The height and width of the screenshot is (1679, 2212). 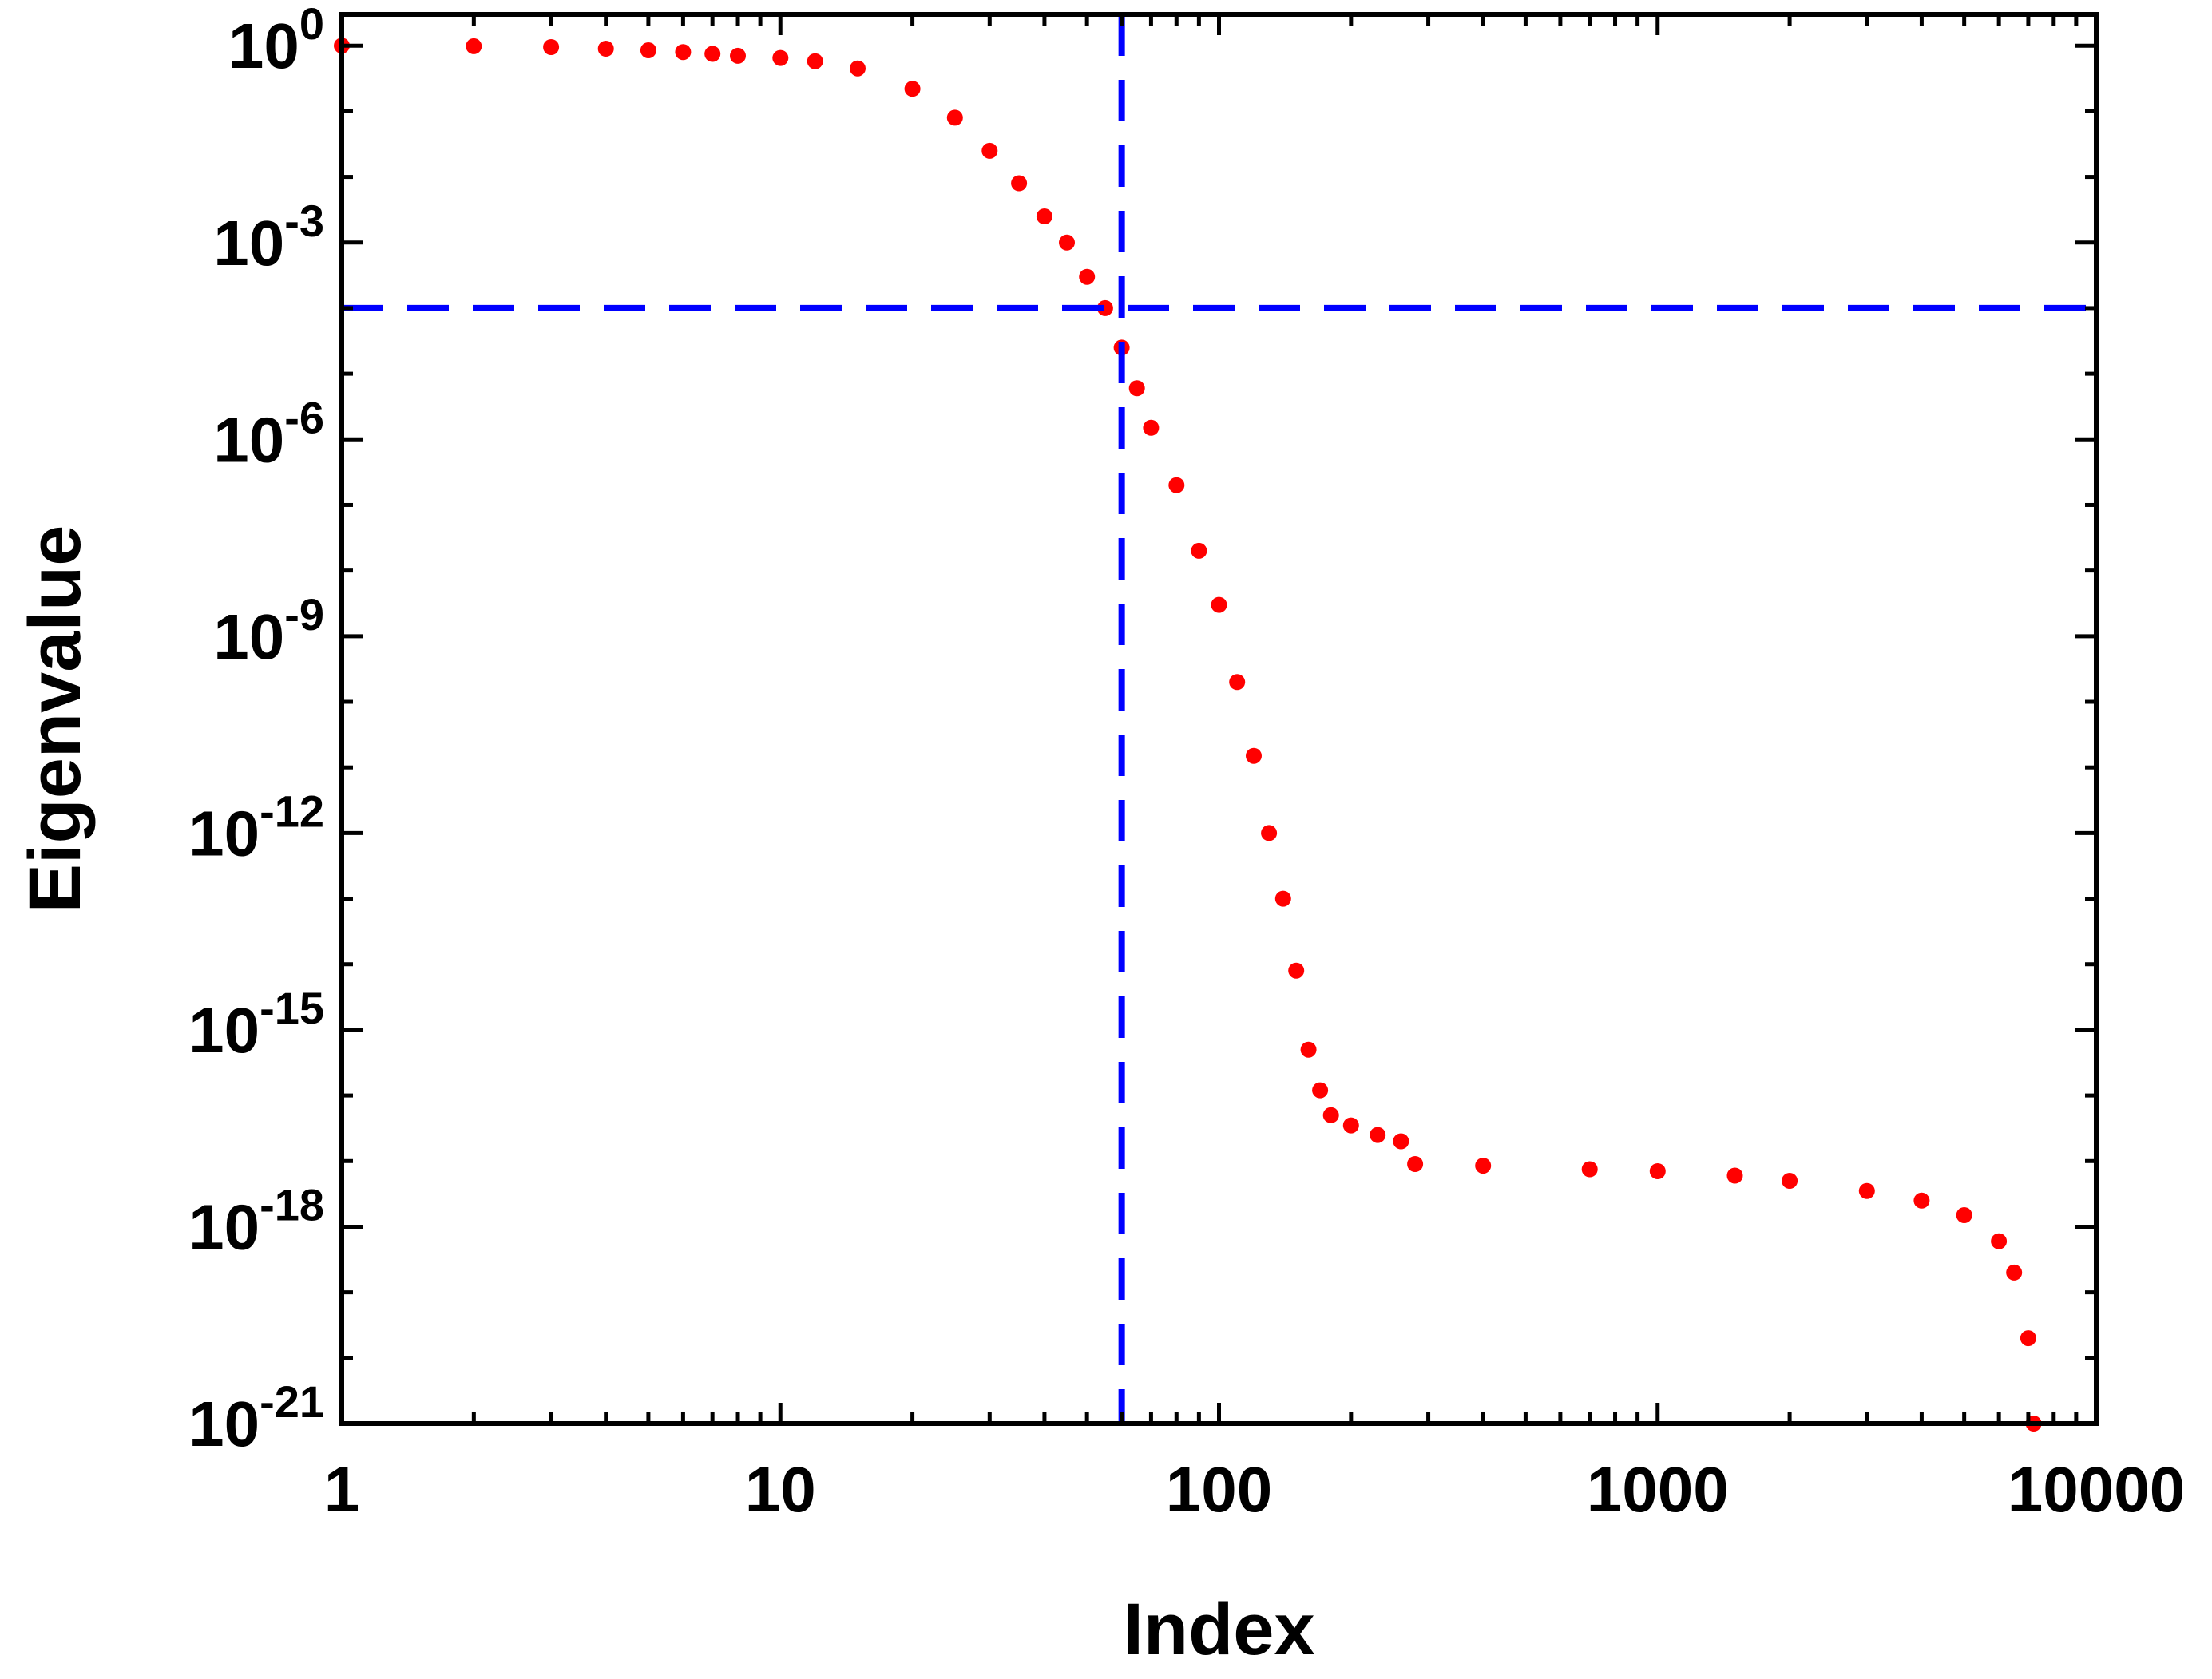 What do you see at coordinates (256, 827) in the screenshot?
I see `y-tick-label: 10⁻¹²` at bounding box center [256, 827].